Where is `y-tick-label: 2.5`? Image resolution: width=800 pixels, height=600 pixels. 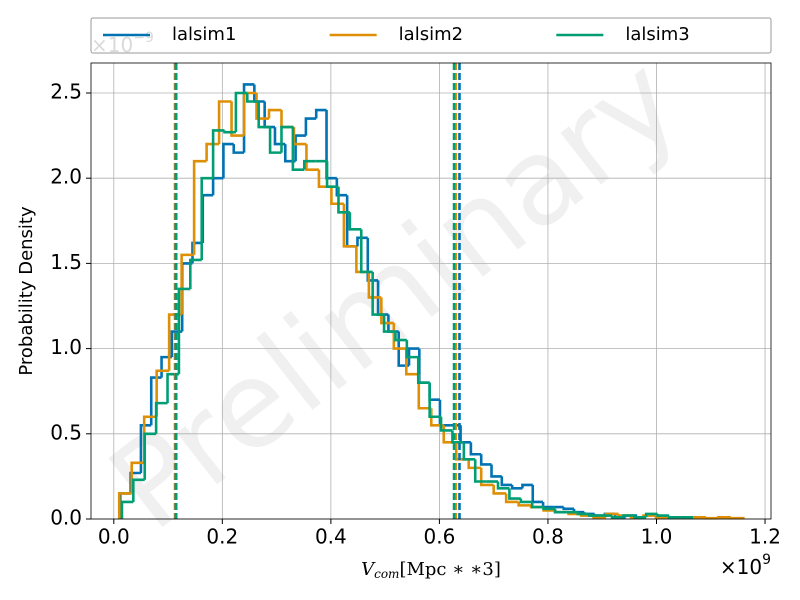
y-tick-label: 2.5 is located at coordinates (66, 91).